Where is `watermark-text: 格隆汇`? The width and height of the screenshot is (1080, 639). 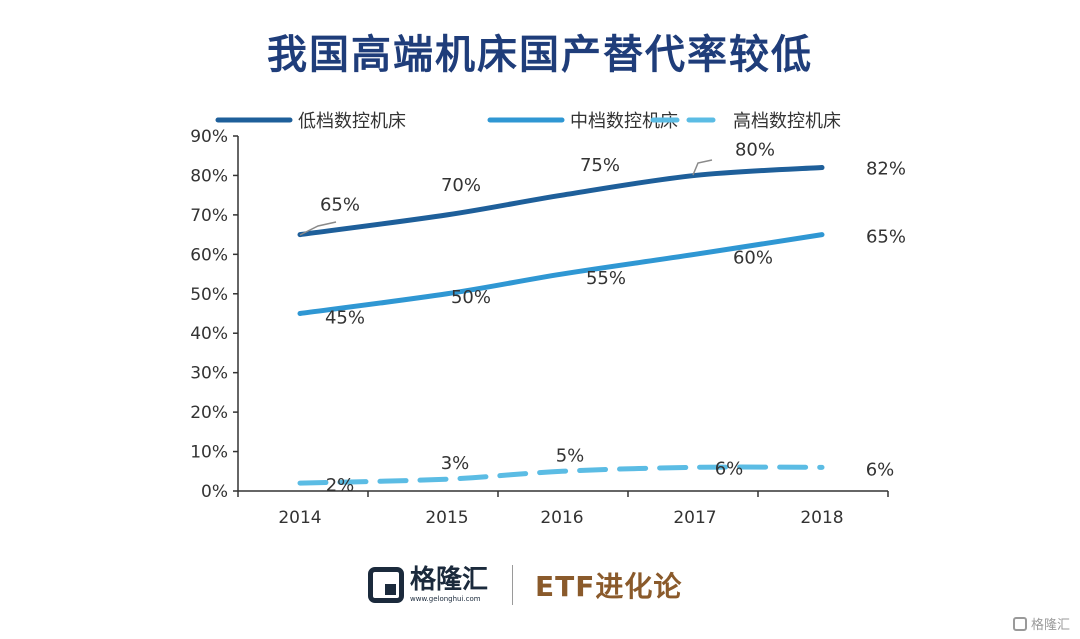 watermark-text: 格隆汇 is located at coordinates (1050, 625).